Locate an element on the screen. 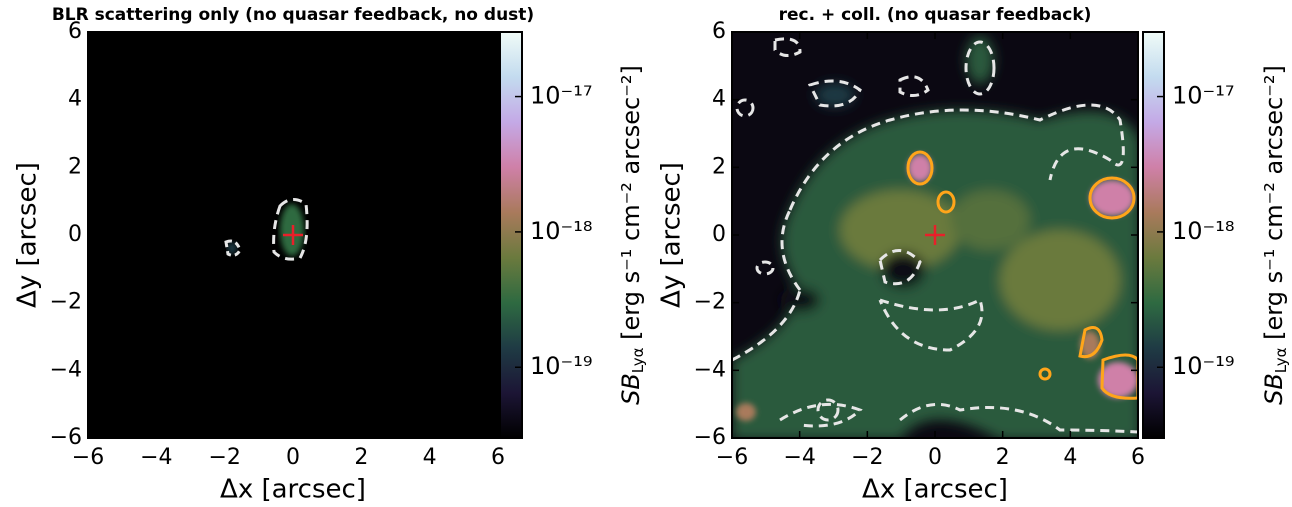  chart-title: rec. + coll. (no quasar feedback) is located at coordinates (935, 15).